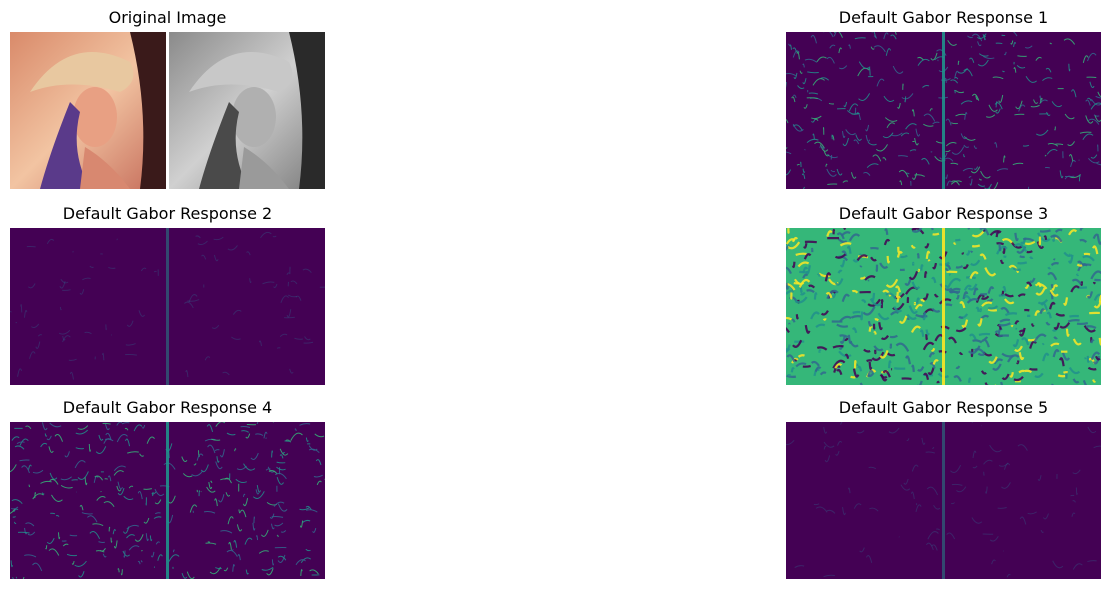 This screenshot has width=1109, height=590. I want to click on panel-gabor-response-1: Default Gabor Response 1, so click(943, 99).